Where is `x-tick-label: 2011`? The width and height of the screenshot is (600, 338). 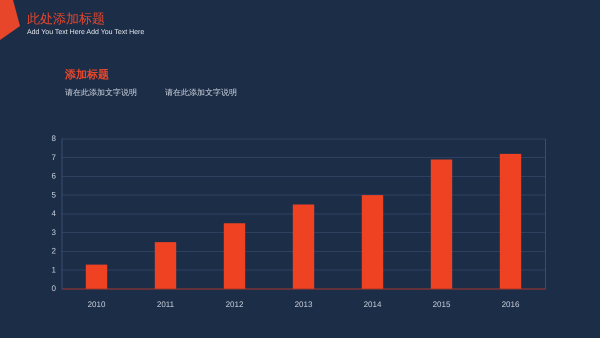
x-tick-label: 2011 is located at coordinates (165, 305).